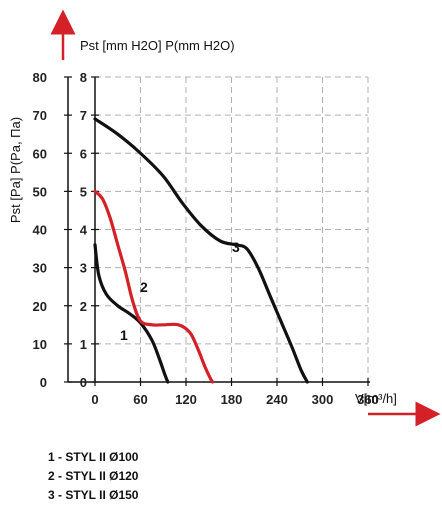 This screenshot has width=442, height=512. I want to click on y-tick-label-pa-20: 20, so click(40, 306).